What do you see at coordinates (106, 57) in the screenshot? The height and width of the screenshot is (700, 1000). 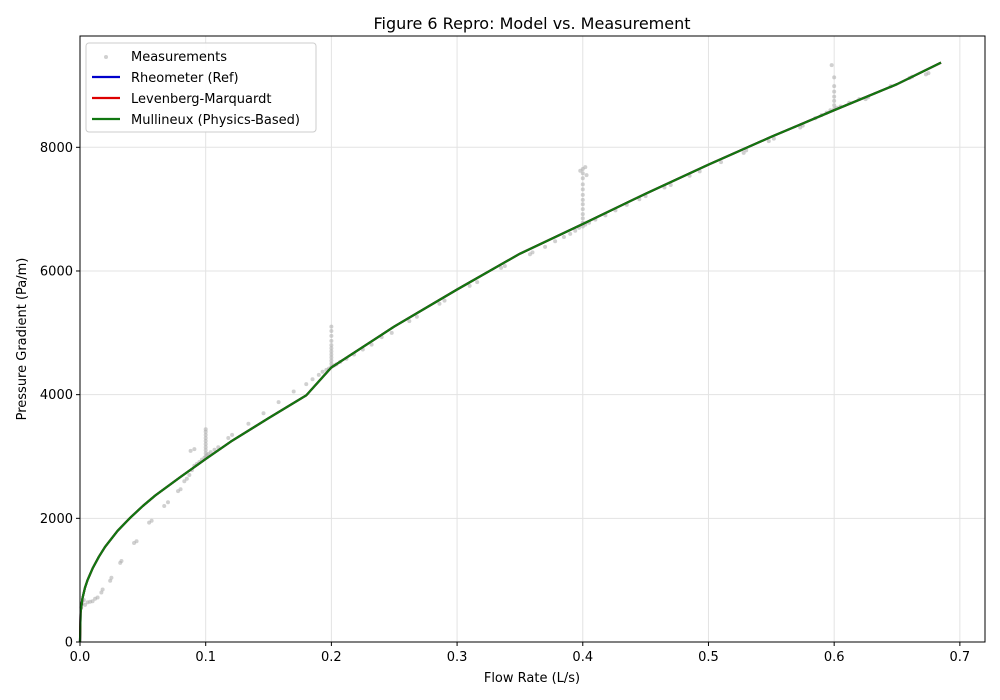 I see `legend-marker-measurements` at bounding box center [106, 57].